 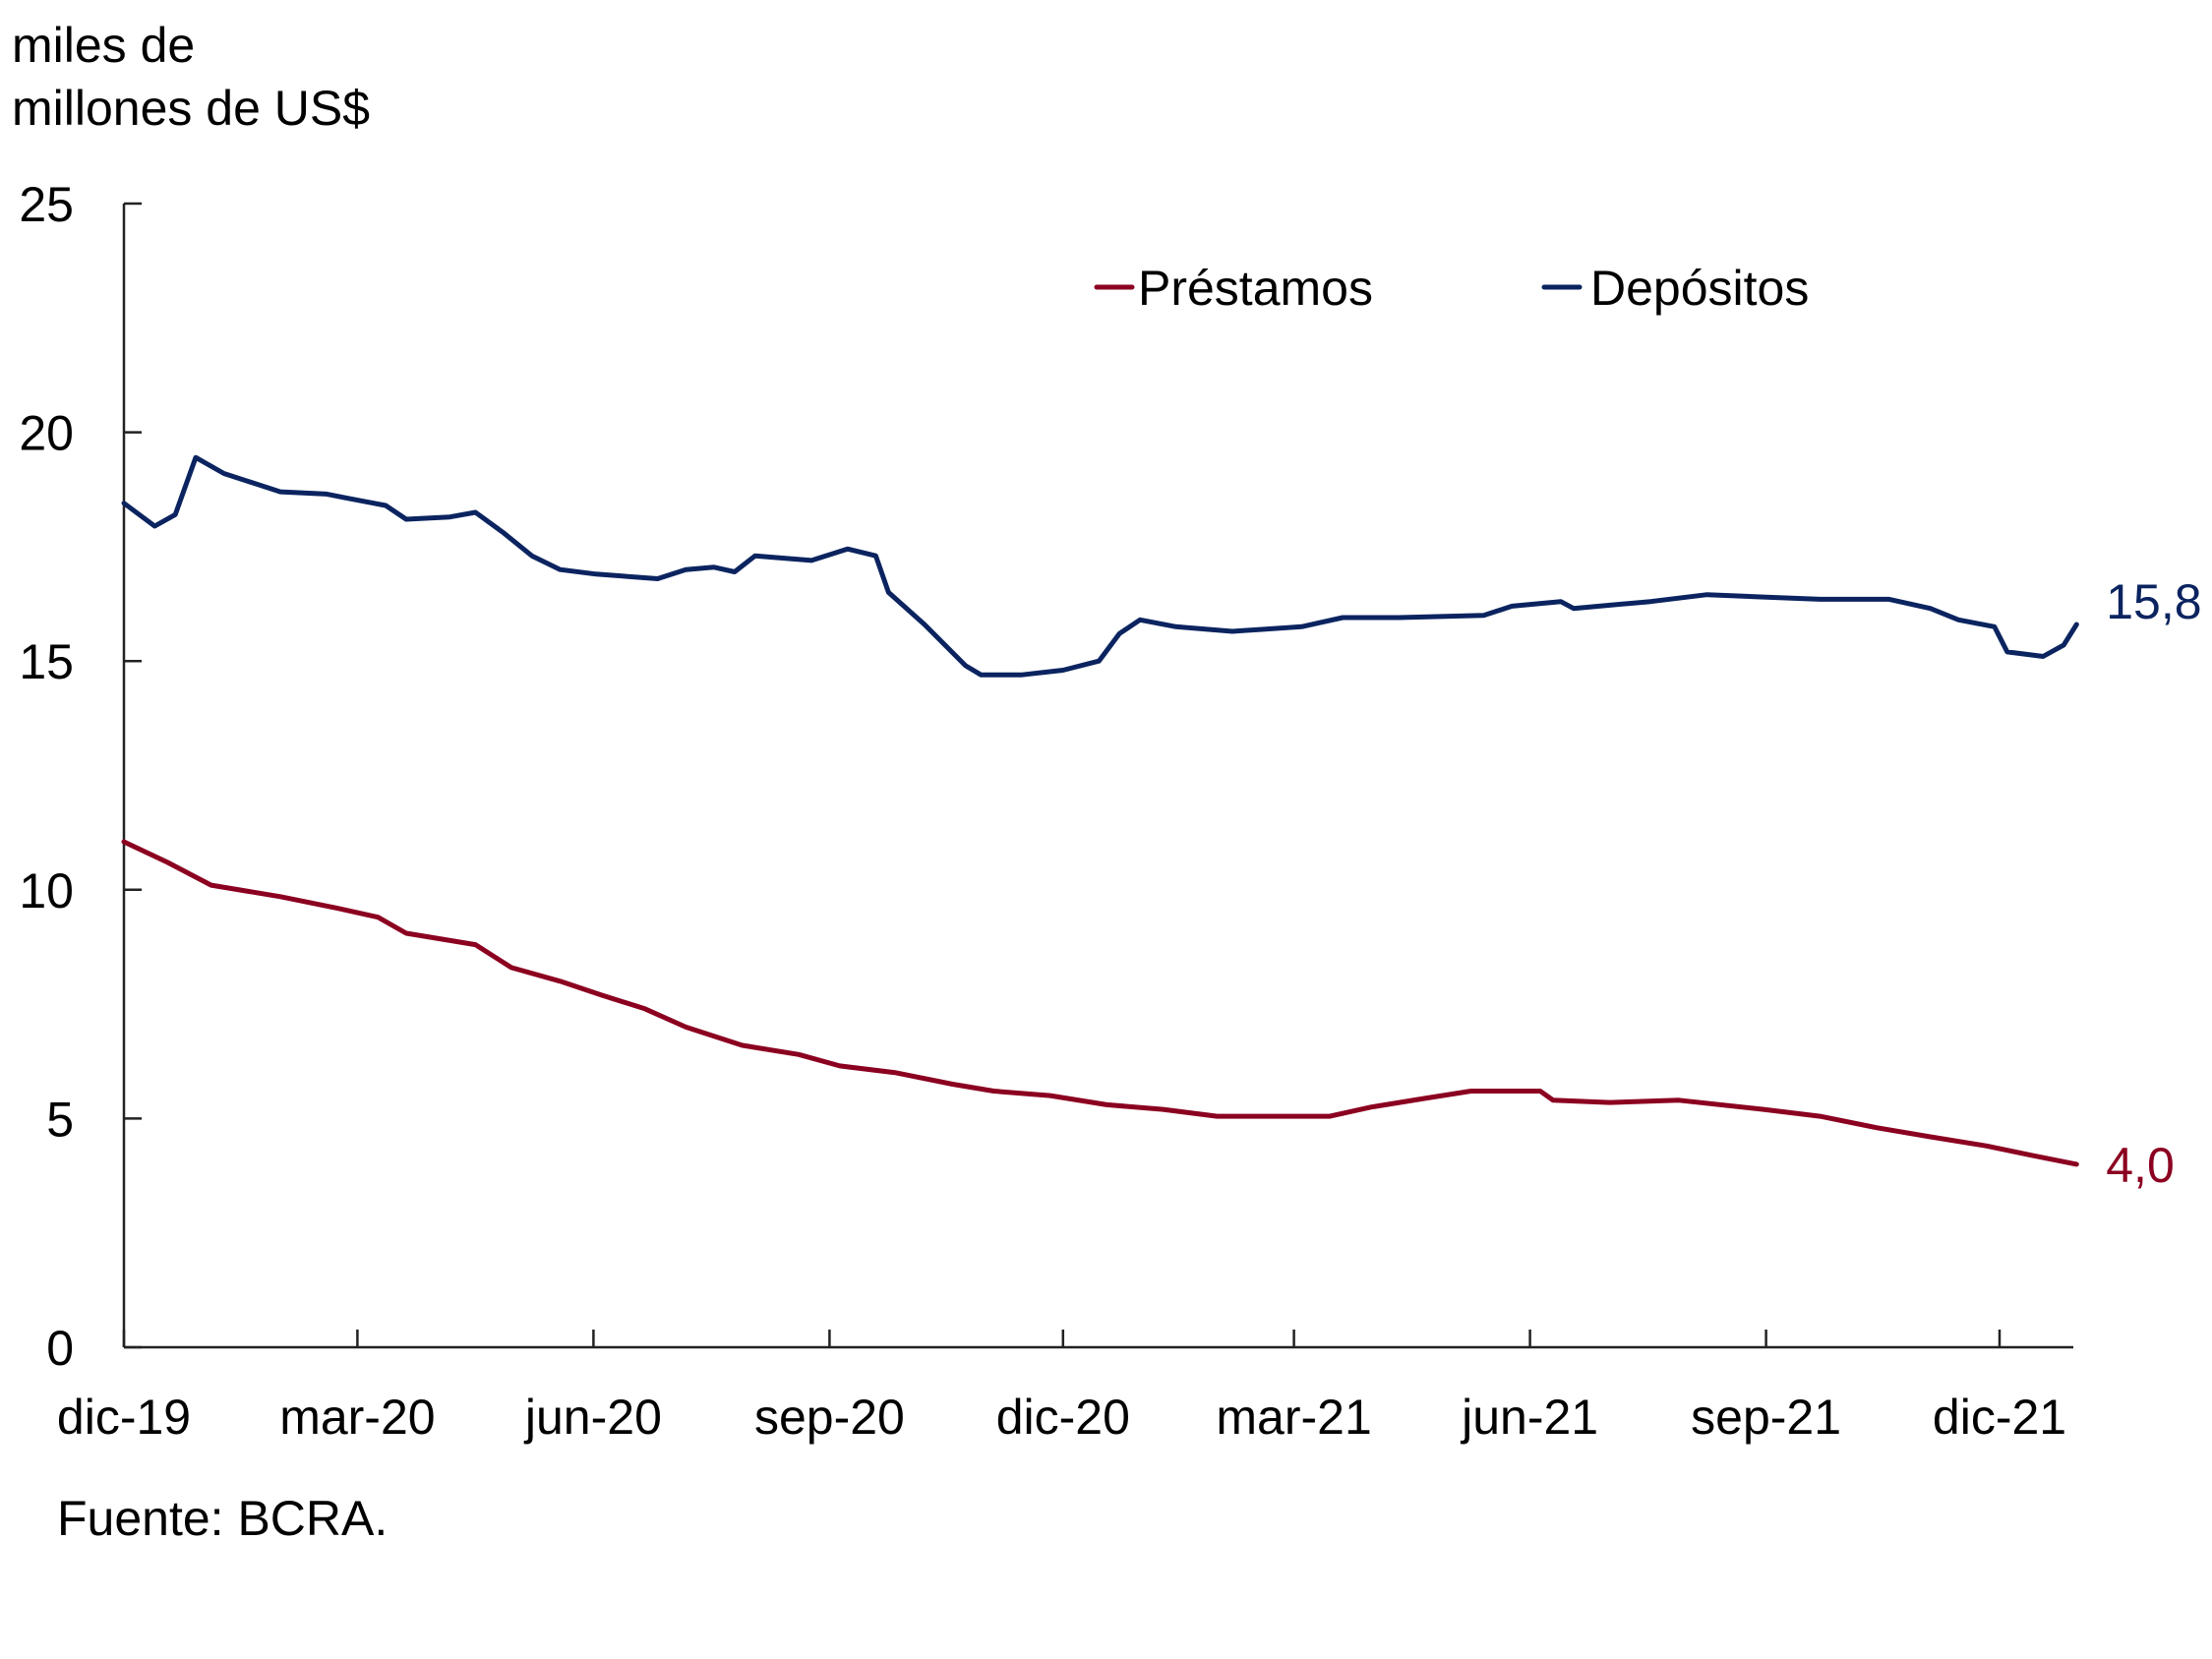 What do you see at coordinates (46, 661) in the screenshot?
I see `y-tick-label: 15` at bounding box center [46, 661].